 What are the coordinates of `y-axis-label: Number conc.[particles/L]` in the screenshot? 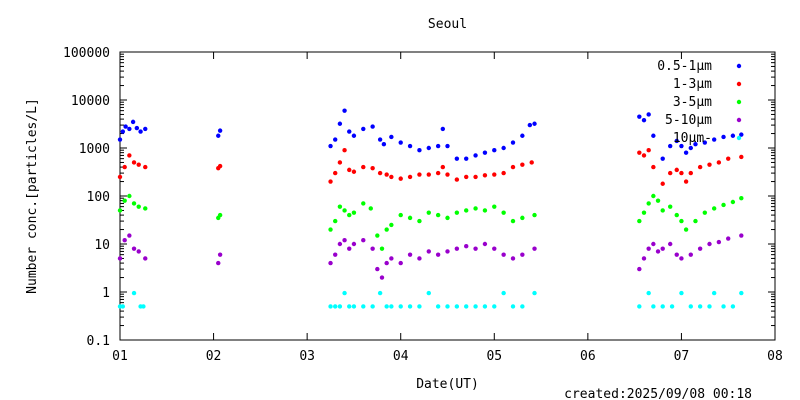 It's located at (32, 196).